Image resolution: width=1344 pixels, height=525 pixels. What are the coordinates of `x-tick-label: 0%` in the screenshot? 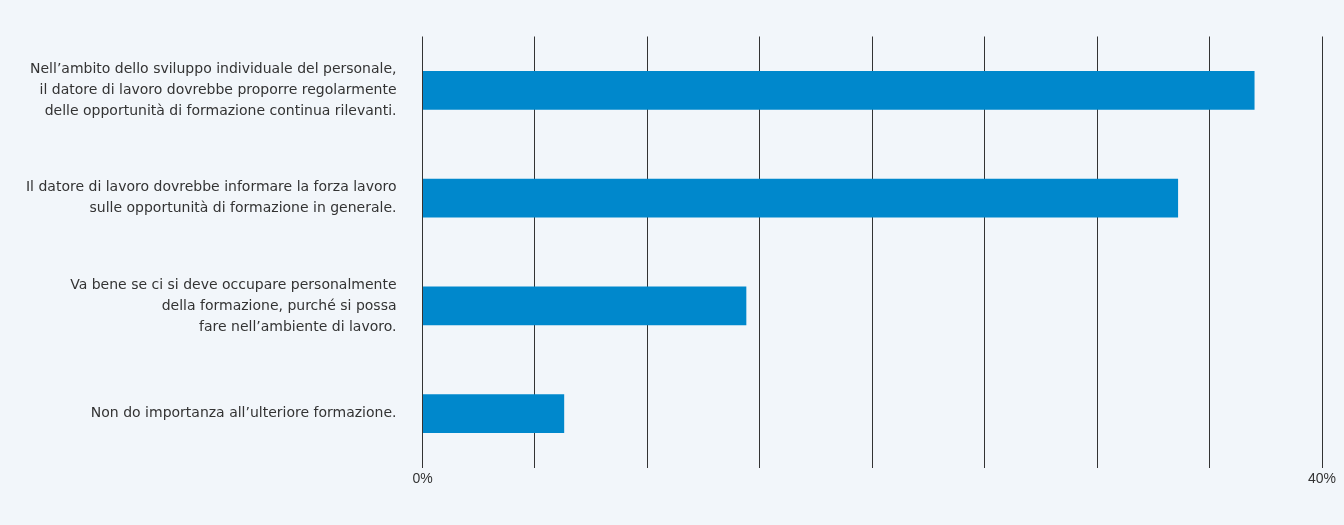 It's located at (422, 477).